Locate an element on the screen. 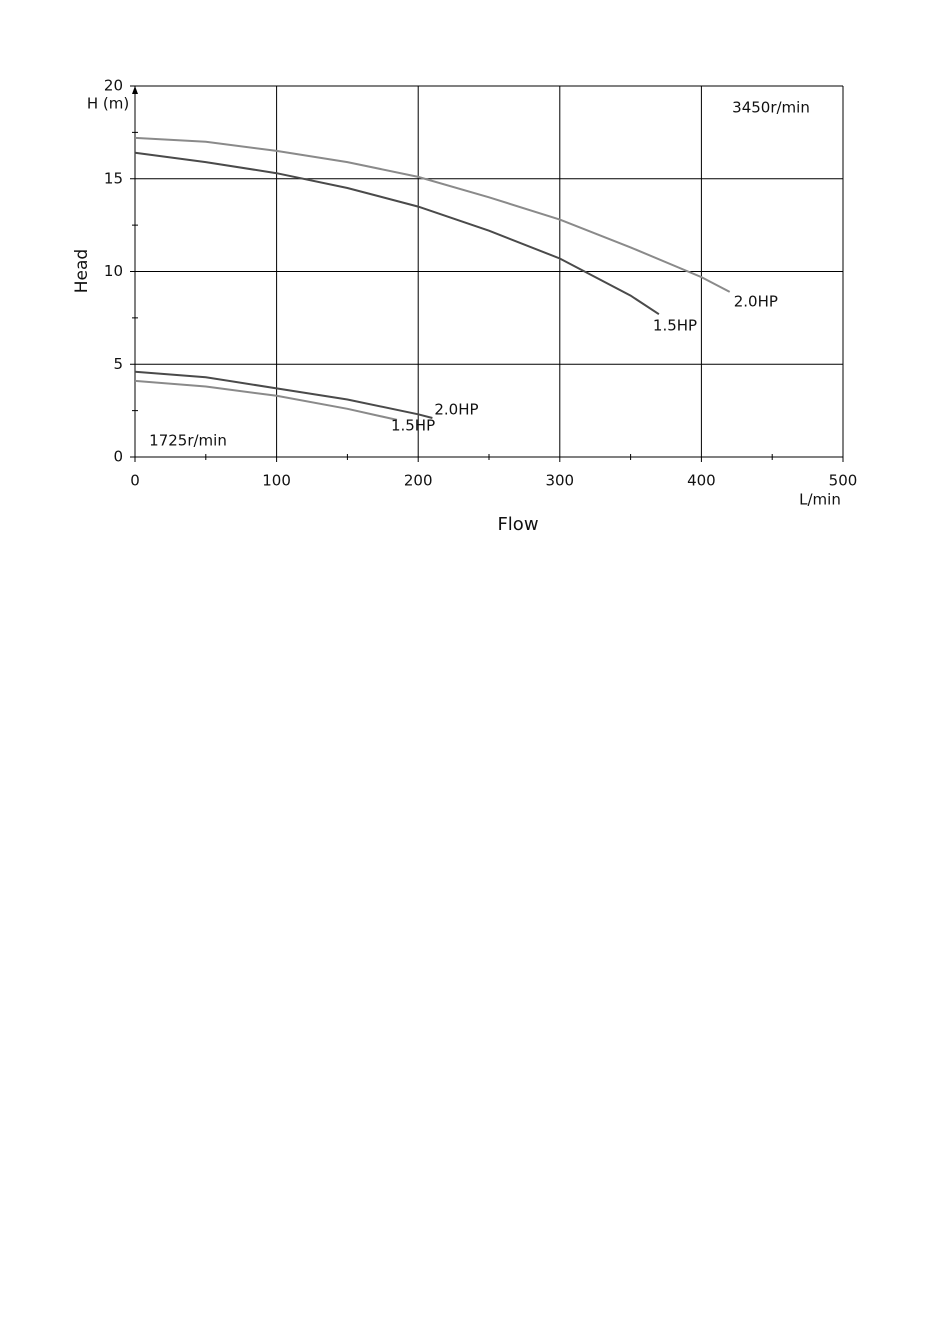  x-tick-label: 400 is located at coordinates (701, 481).